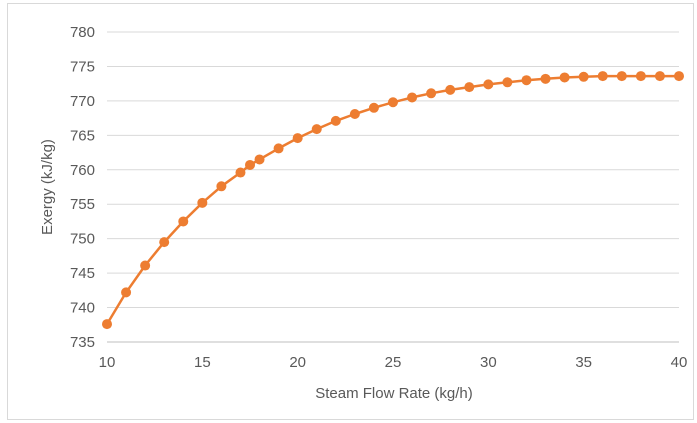 The height and width of the screenshot is (423, 697). What do you see at coordinates (47, 187) in the screenshot?
I see `y-axis-title: Exergy (kJ/kg)` at bounding box center [47, 187].